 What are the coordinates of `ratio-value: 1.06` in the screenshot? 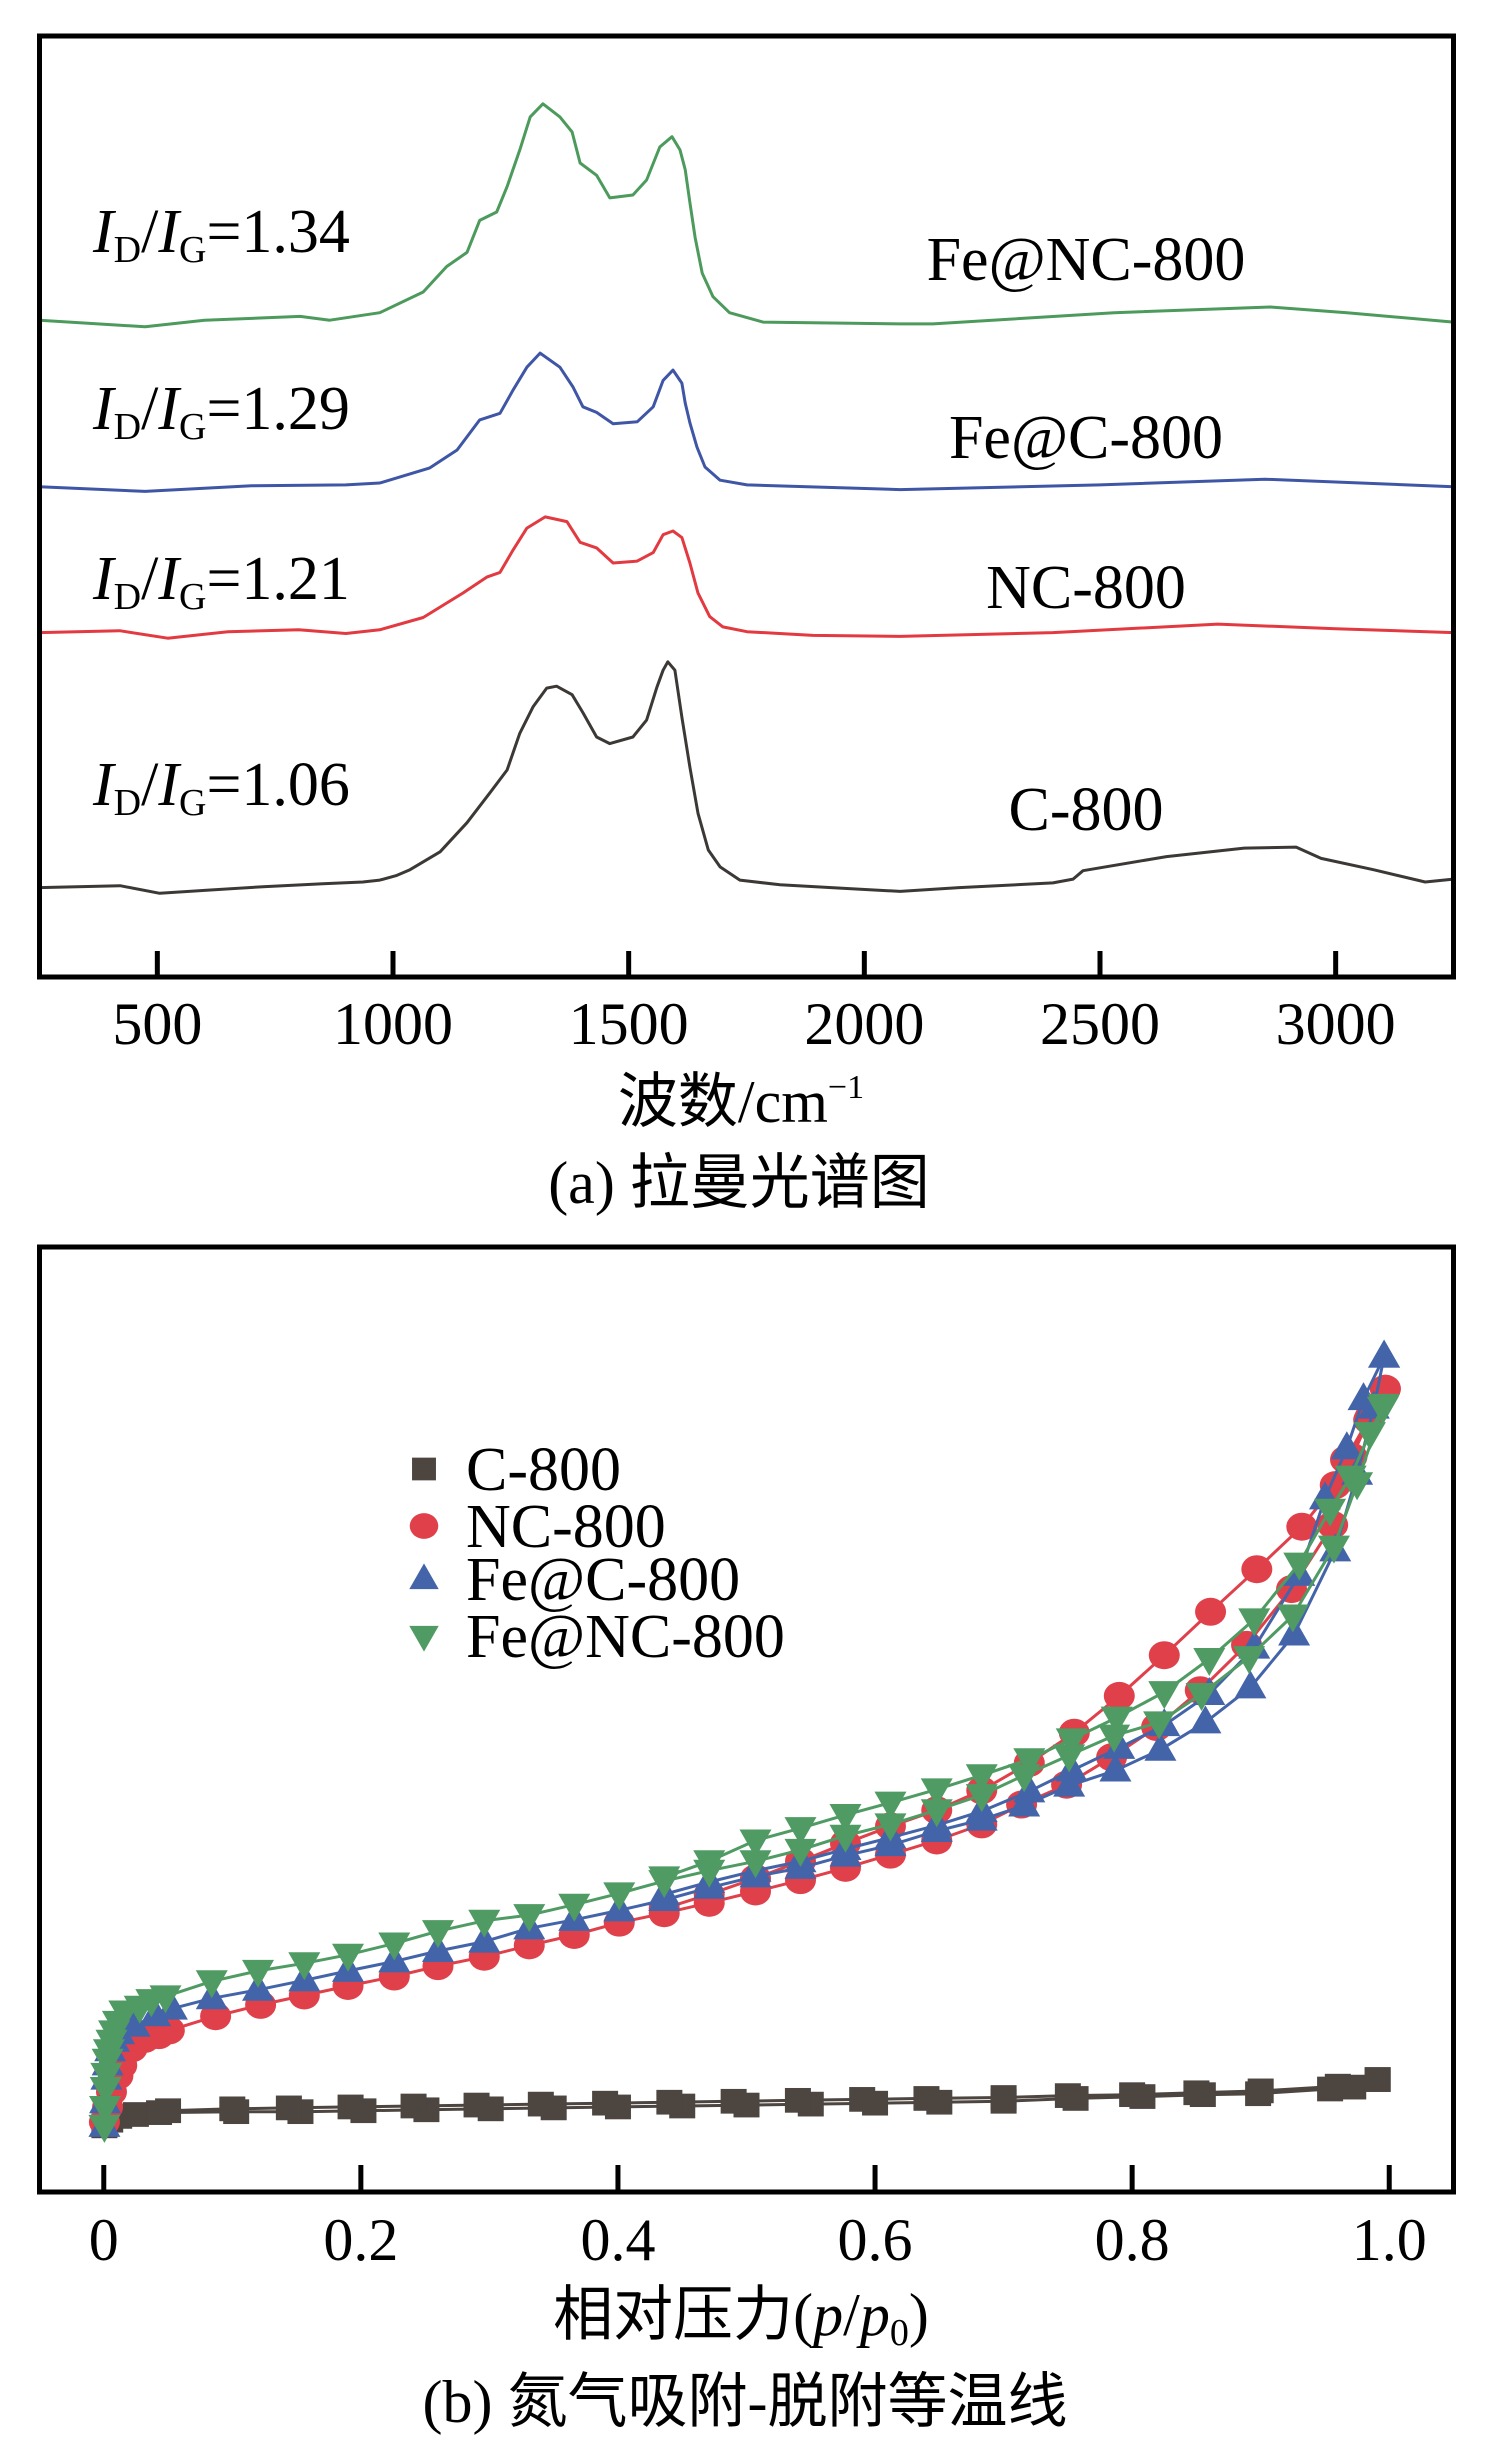 It's located at (295, 785).